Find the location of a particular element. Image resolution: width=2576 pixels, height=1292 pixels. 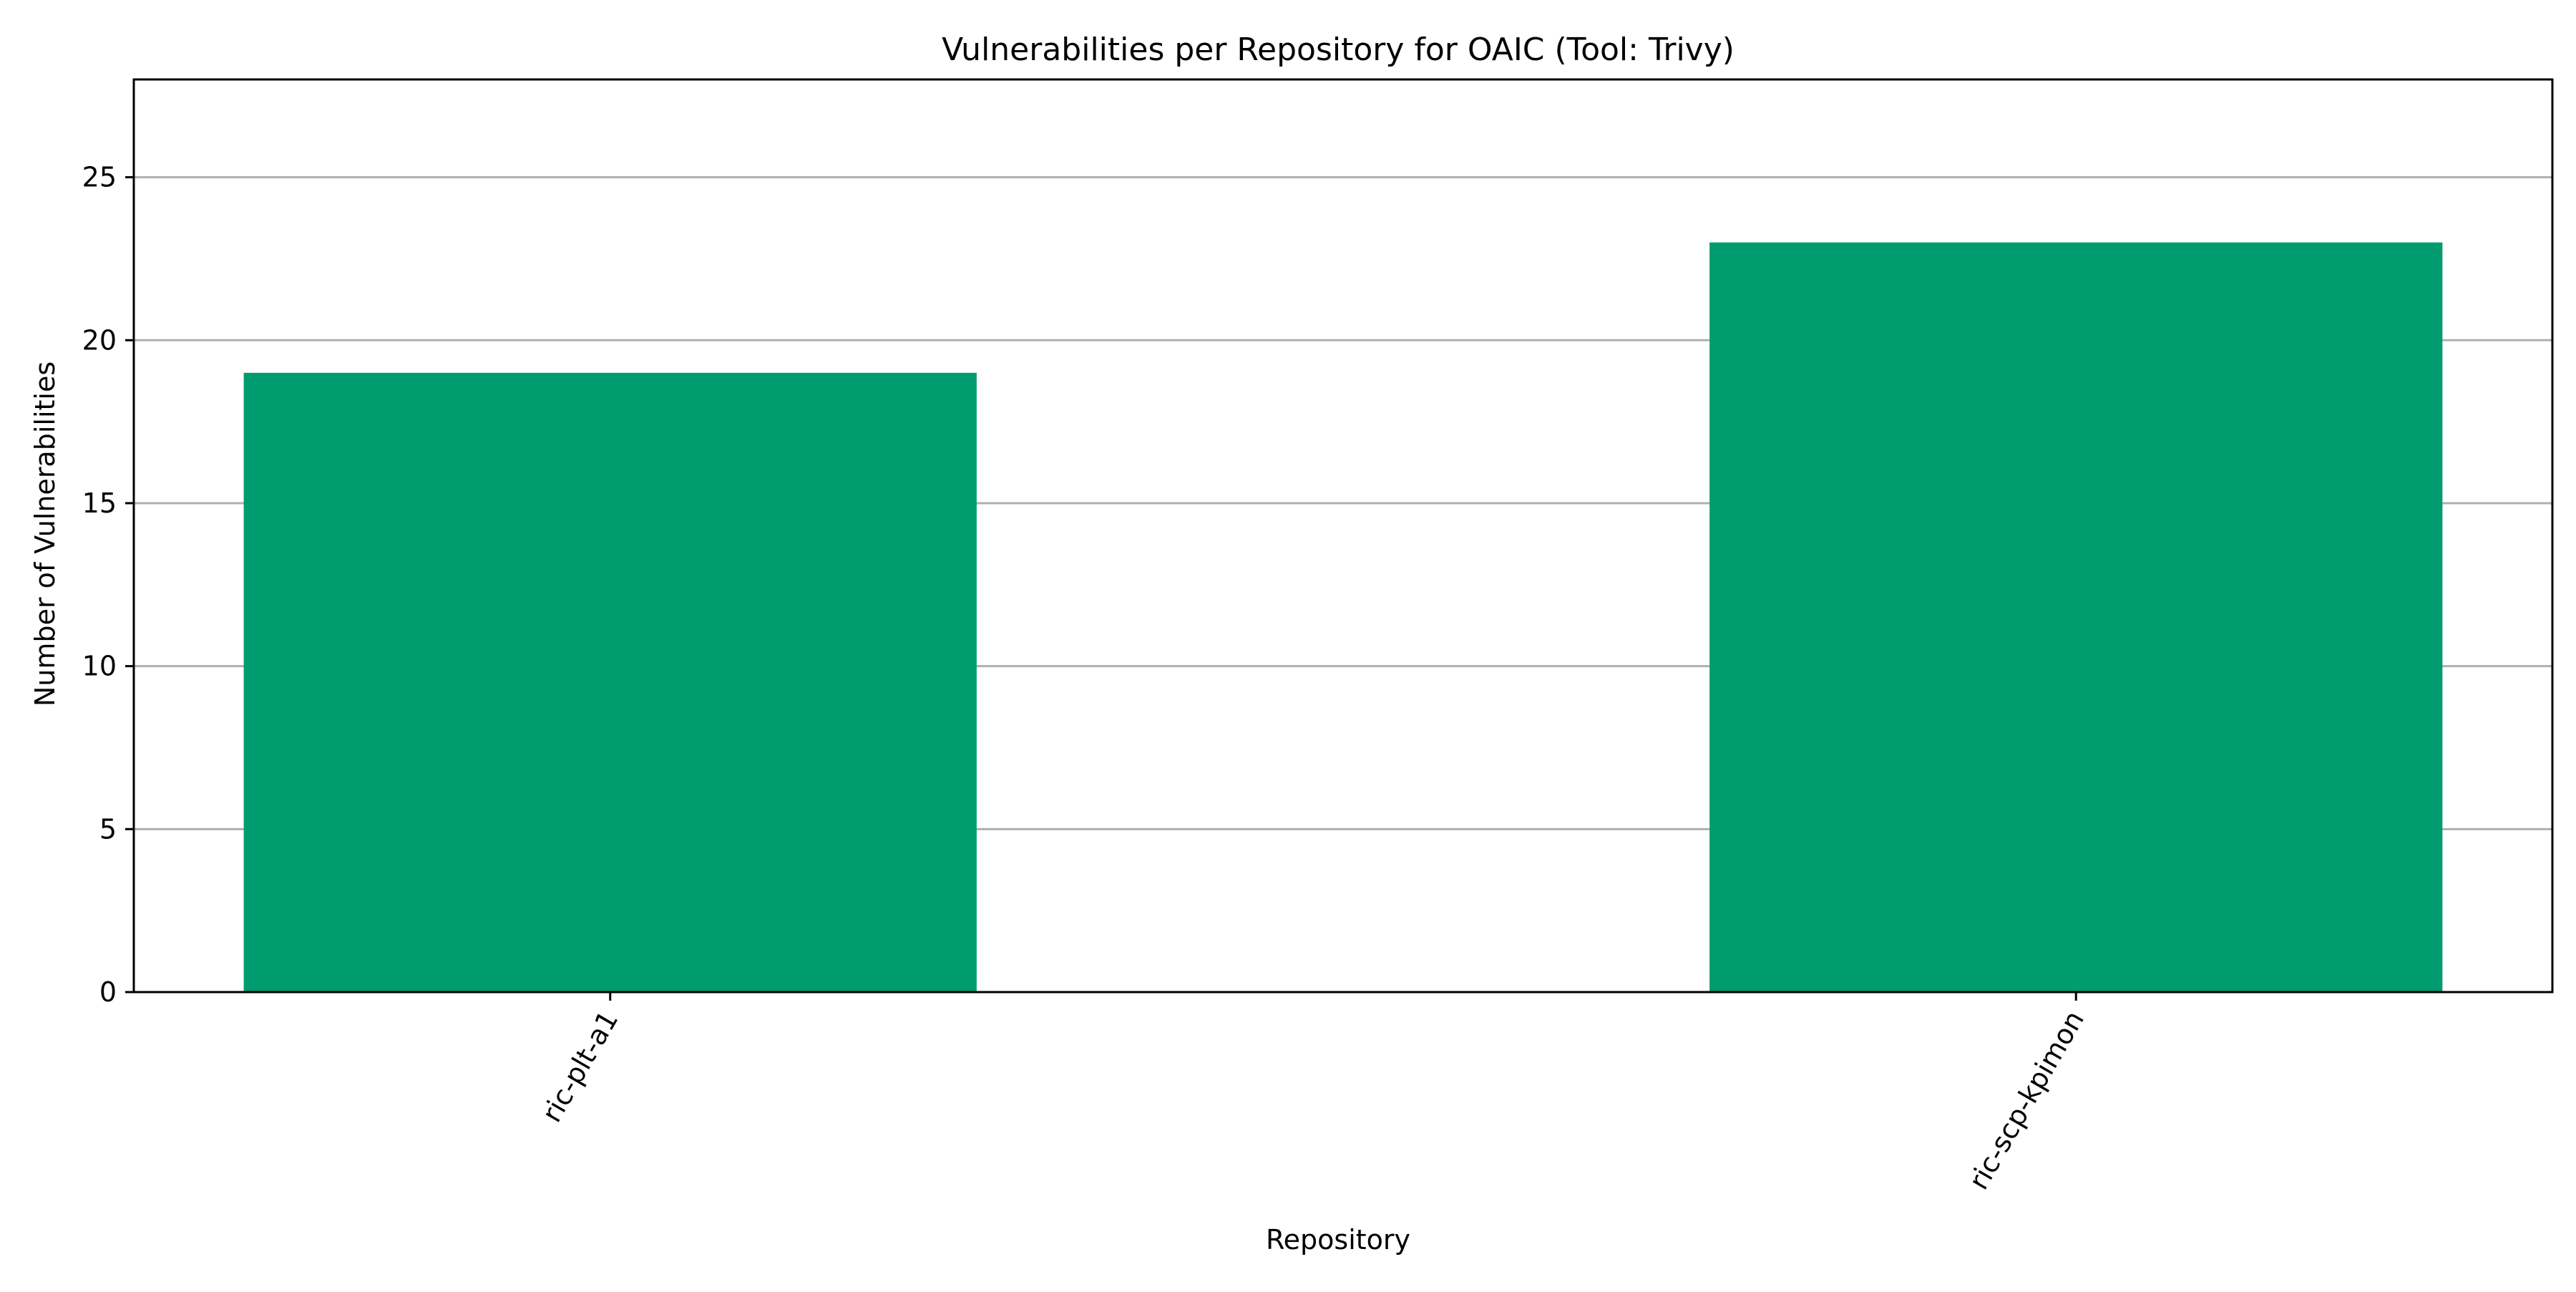

y-axis-label: Number of Vulnerabilities is located at coordinates (45, 533).